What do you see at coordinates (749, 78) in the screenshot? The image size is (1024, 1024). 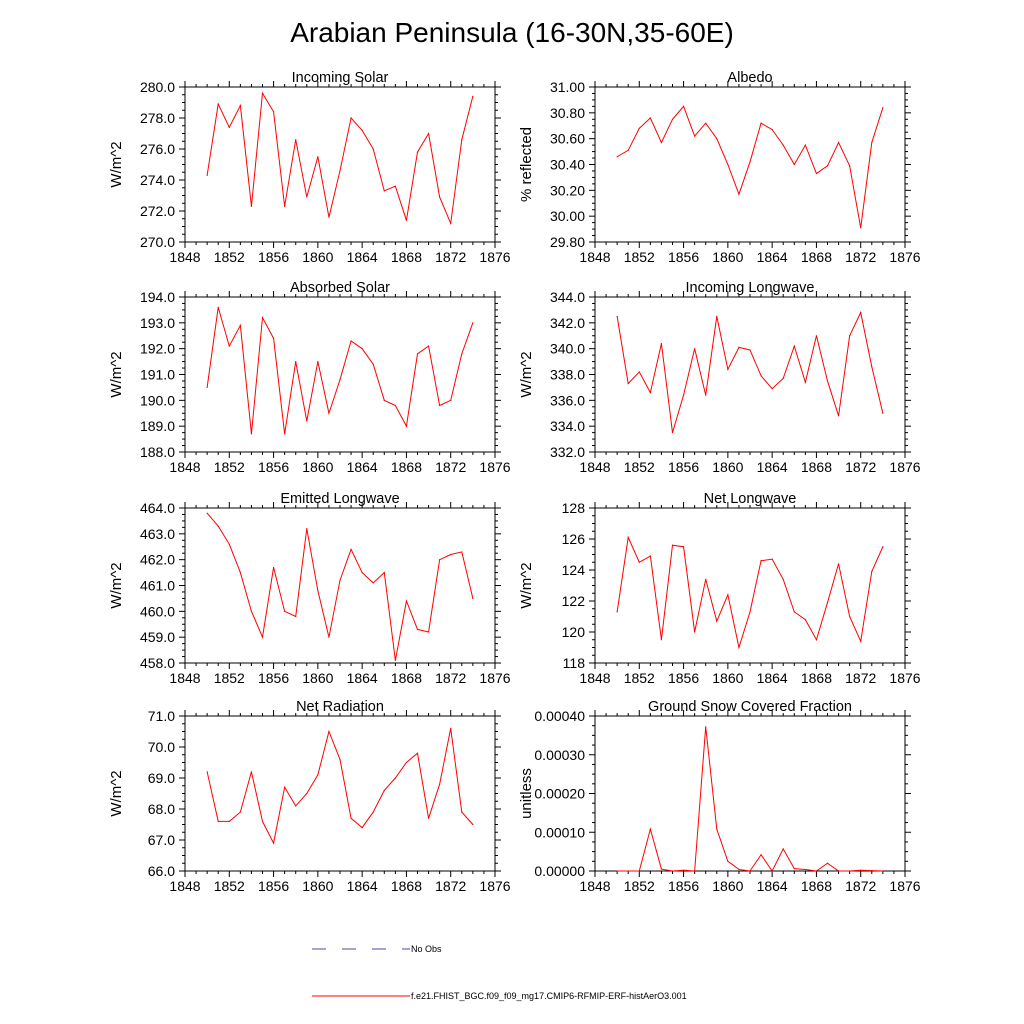 I see `panel-title: Albedo` at bounding box center [749, 78].